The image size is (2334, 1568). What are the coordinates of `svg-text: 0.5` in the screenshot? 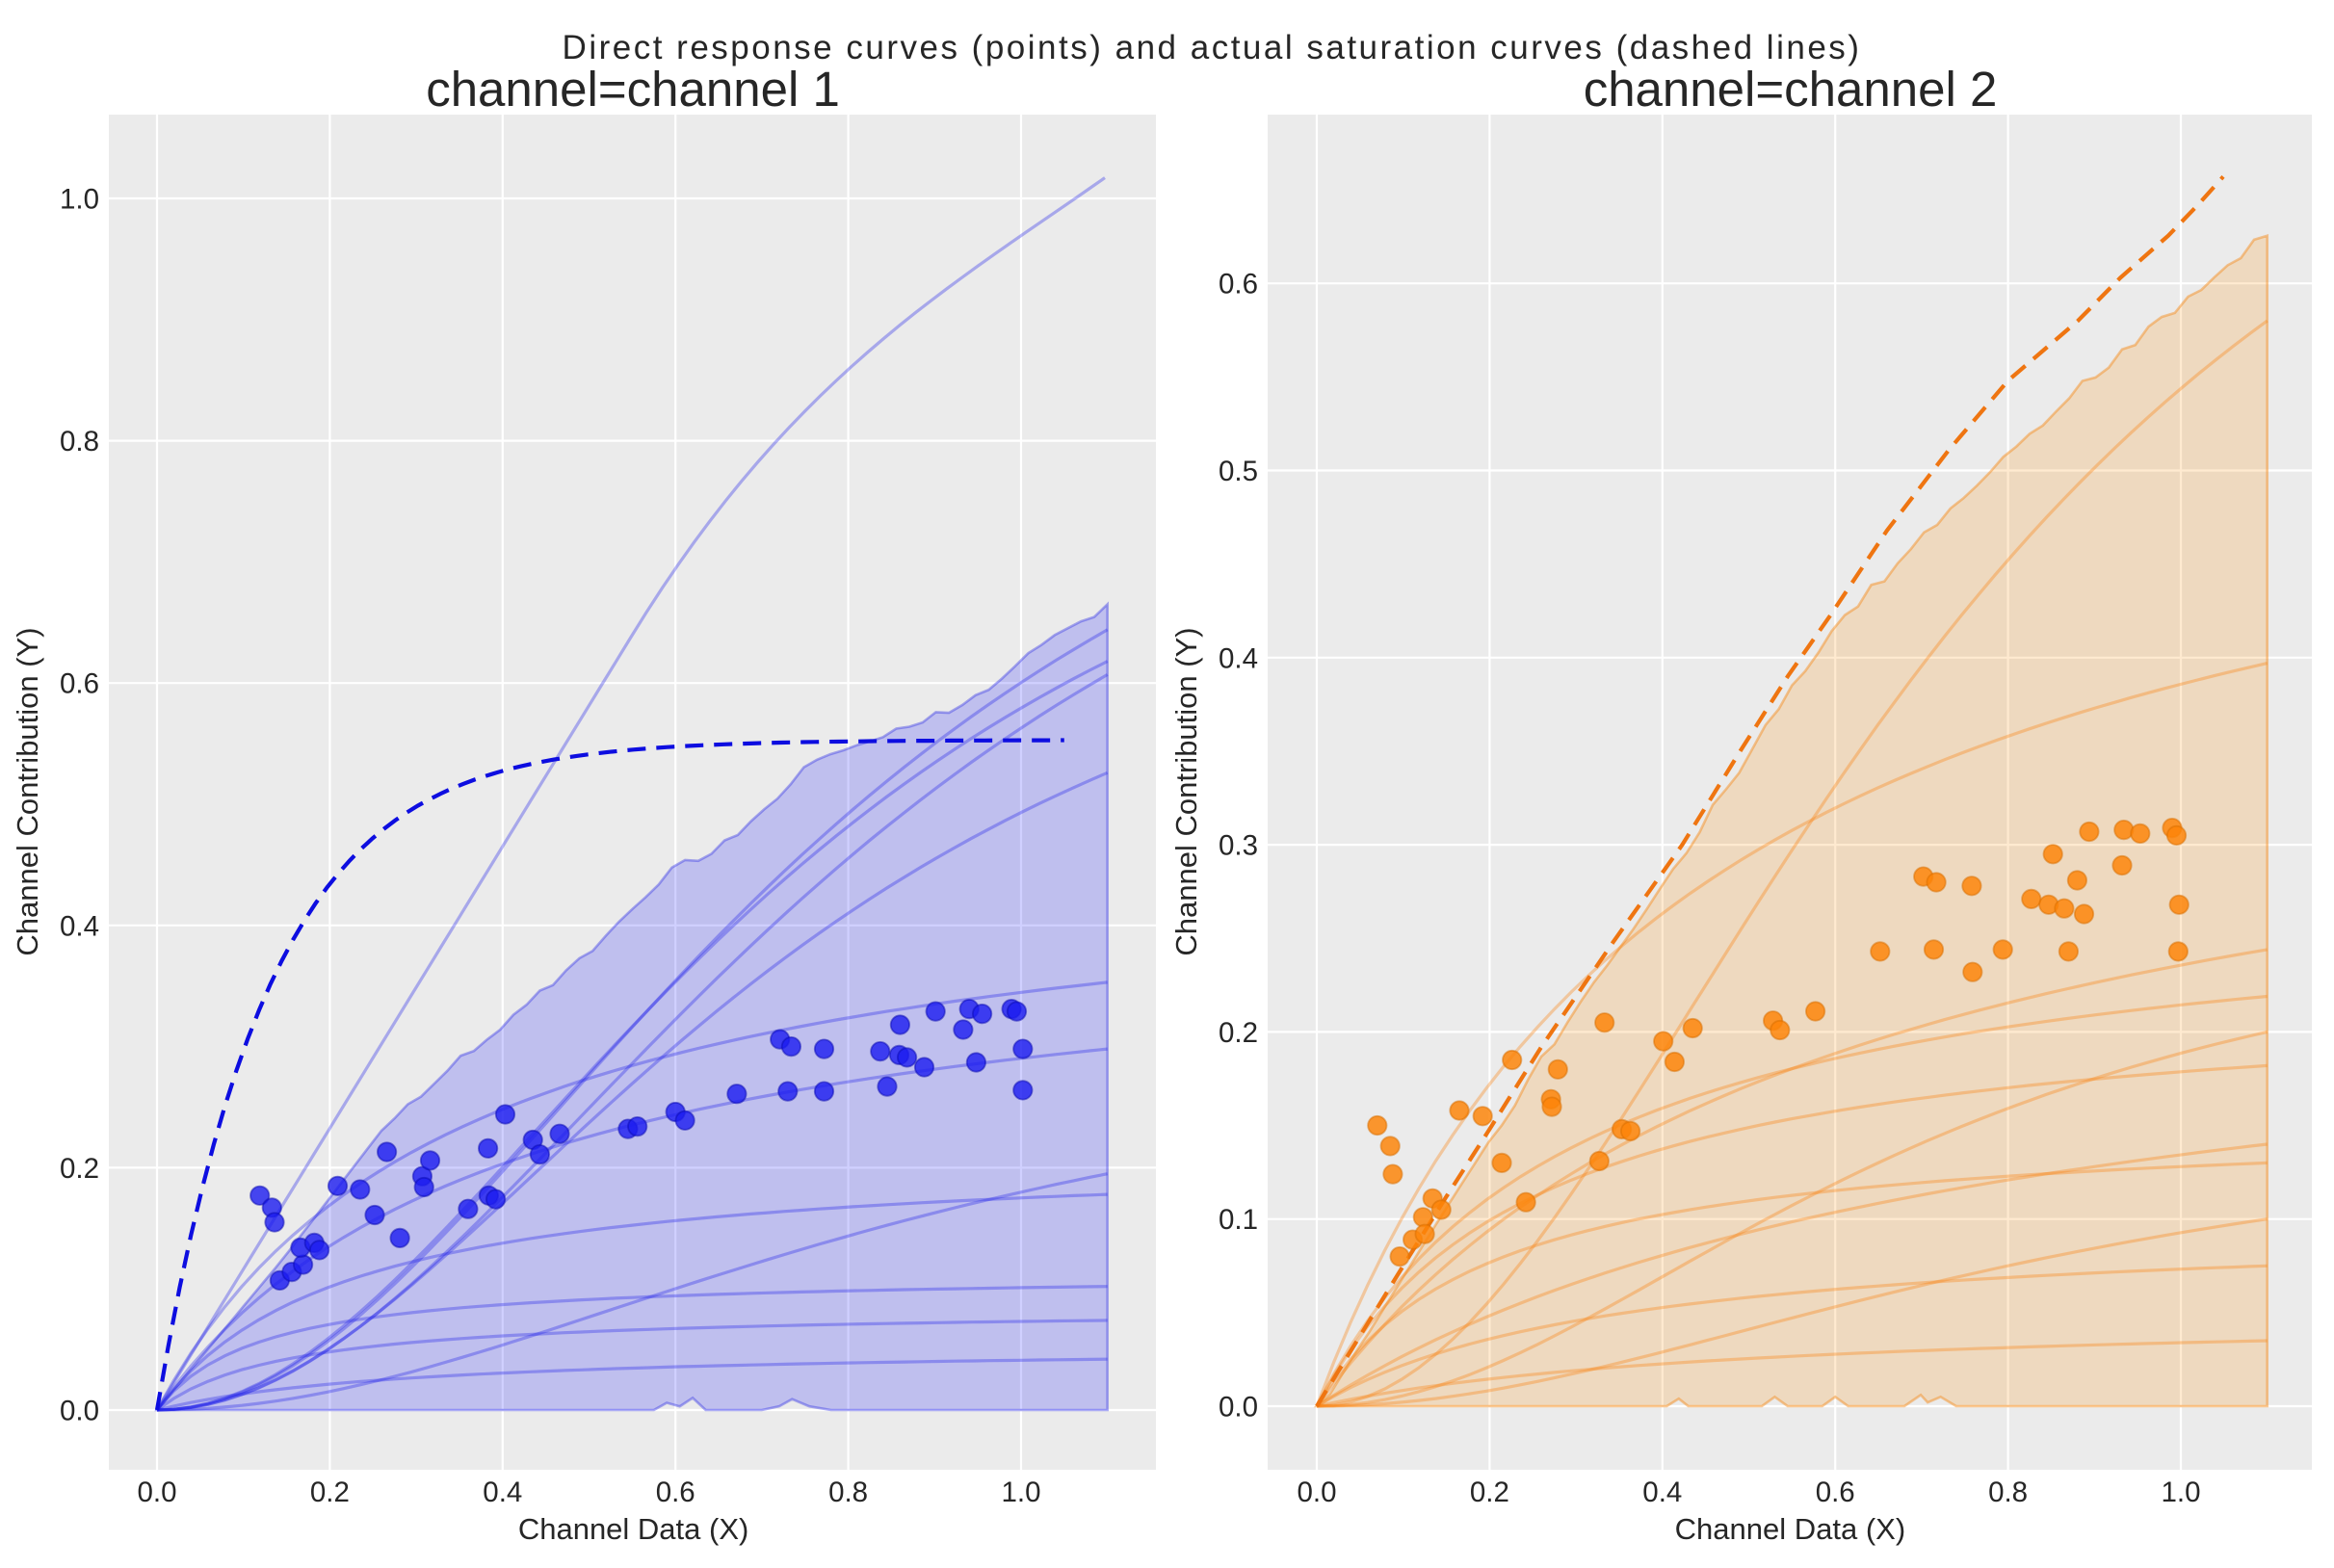 It's located at (1238, 471).